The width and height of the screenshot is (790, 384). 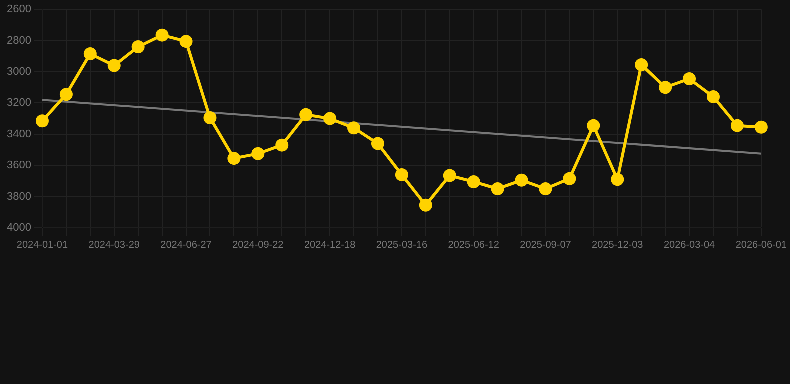 What do you see at coordinates (186, 245) in the screenshot?
I see `x-tick-label: 2024-06-27` at bounding box center [186, 245].